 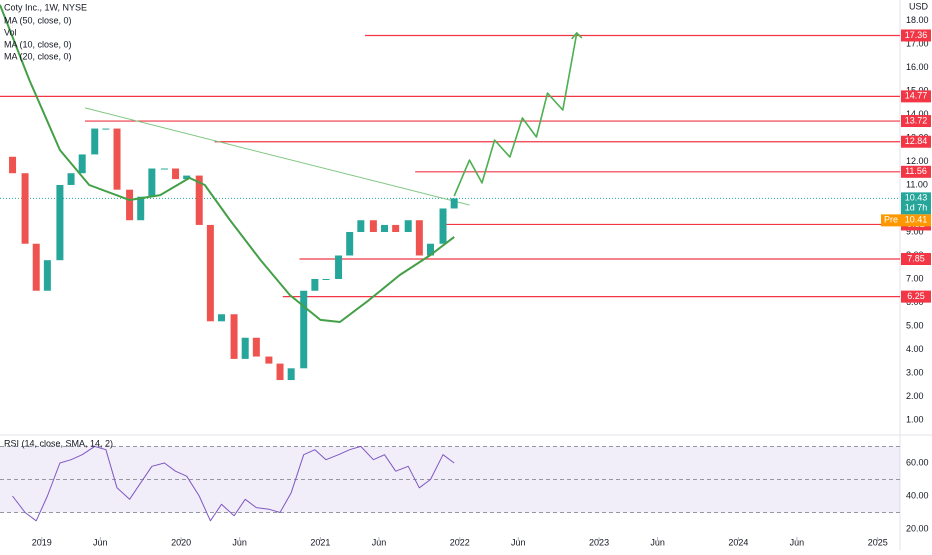 What do you see at coordinates (915, 278) in the screenshot?
I see `y-tick-label: 7.00` at bounding box center [915, 278].